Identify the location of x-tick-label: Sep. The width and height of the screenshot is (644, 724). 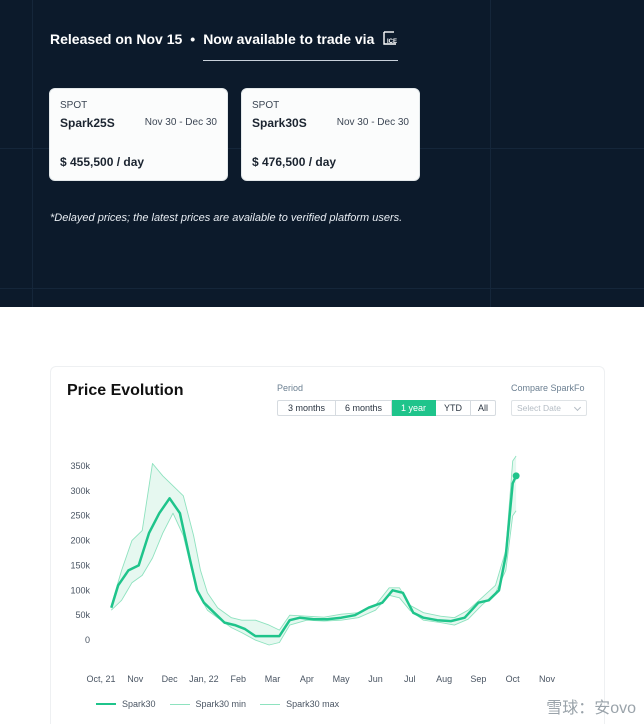
(478, 679).